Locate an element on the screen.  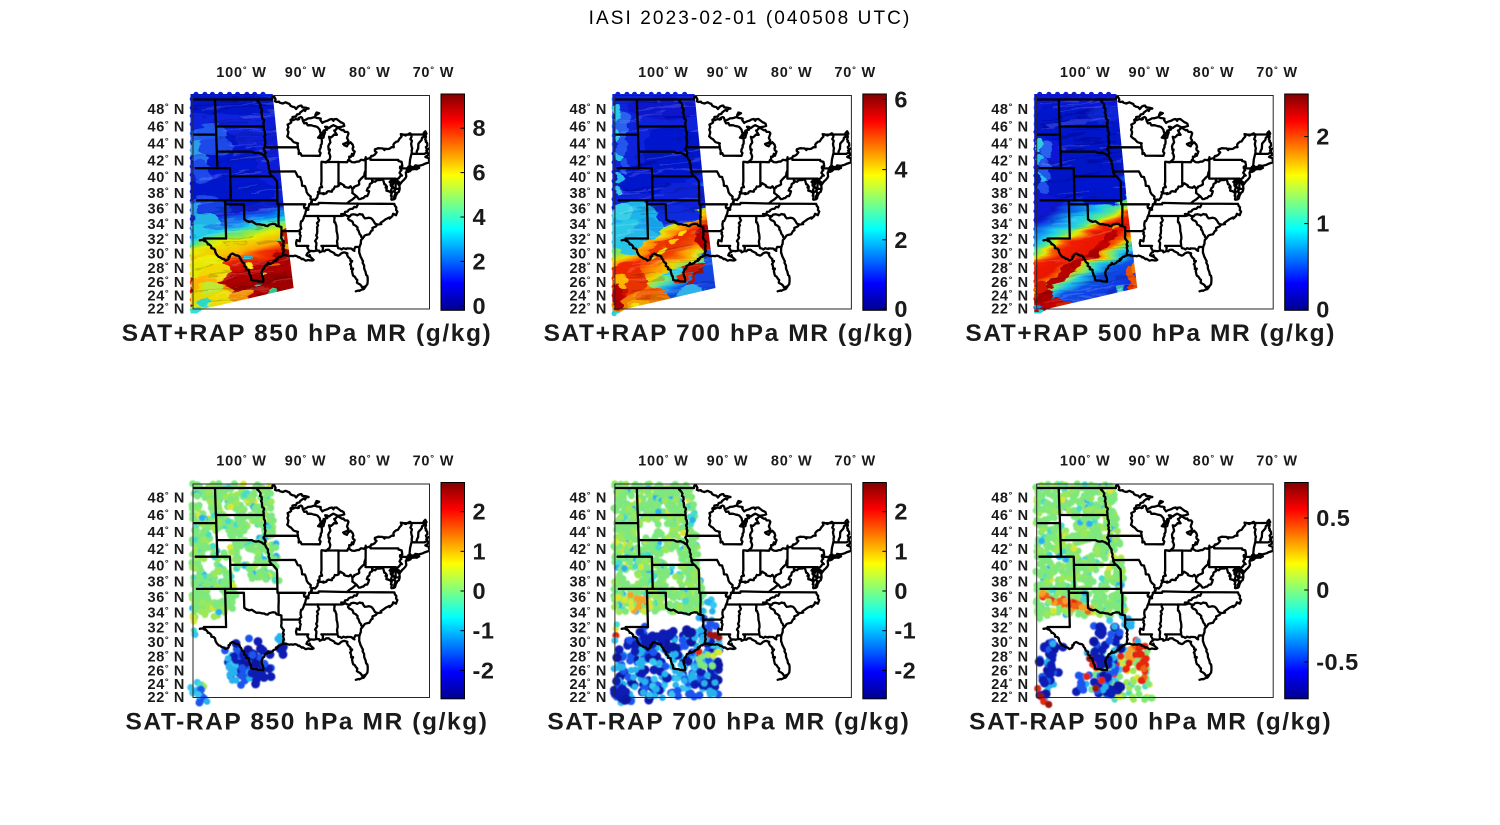
svg-text: SAT-RAP 850 hPa MR (g/kg) is located at coordinates (306, 722).